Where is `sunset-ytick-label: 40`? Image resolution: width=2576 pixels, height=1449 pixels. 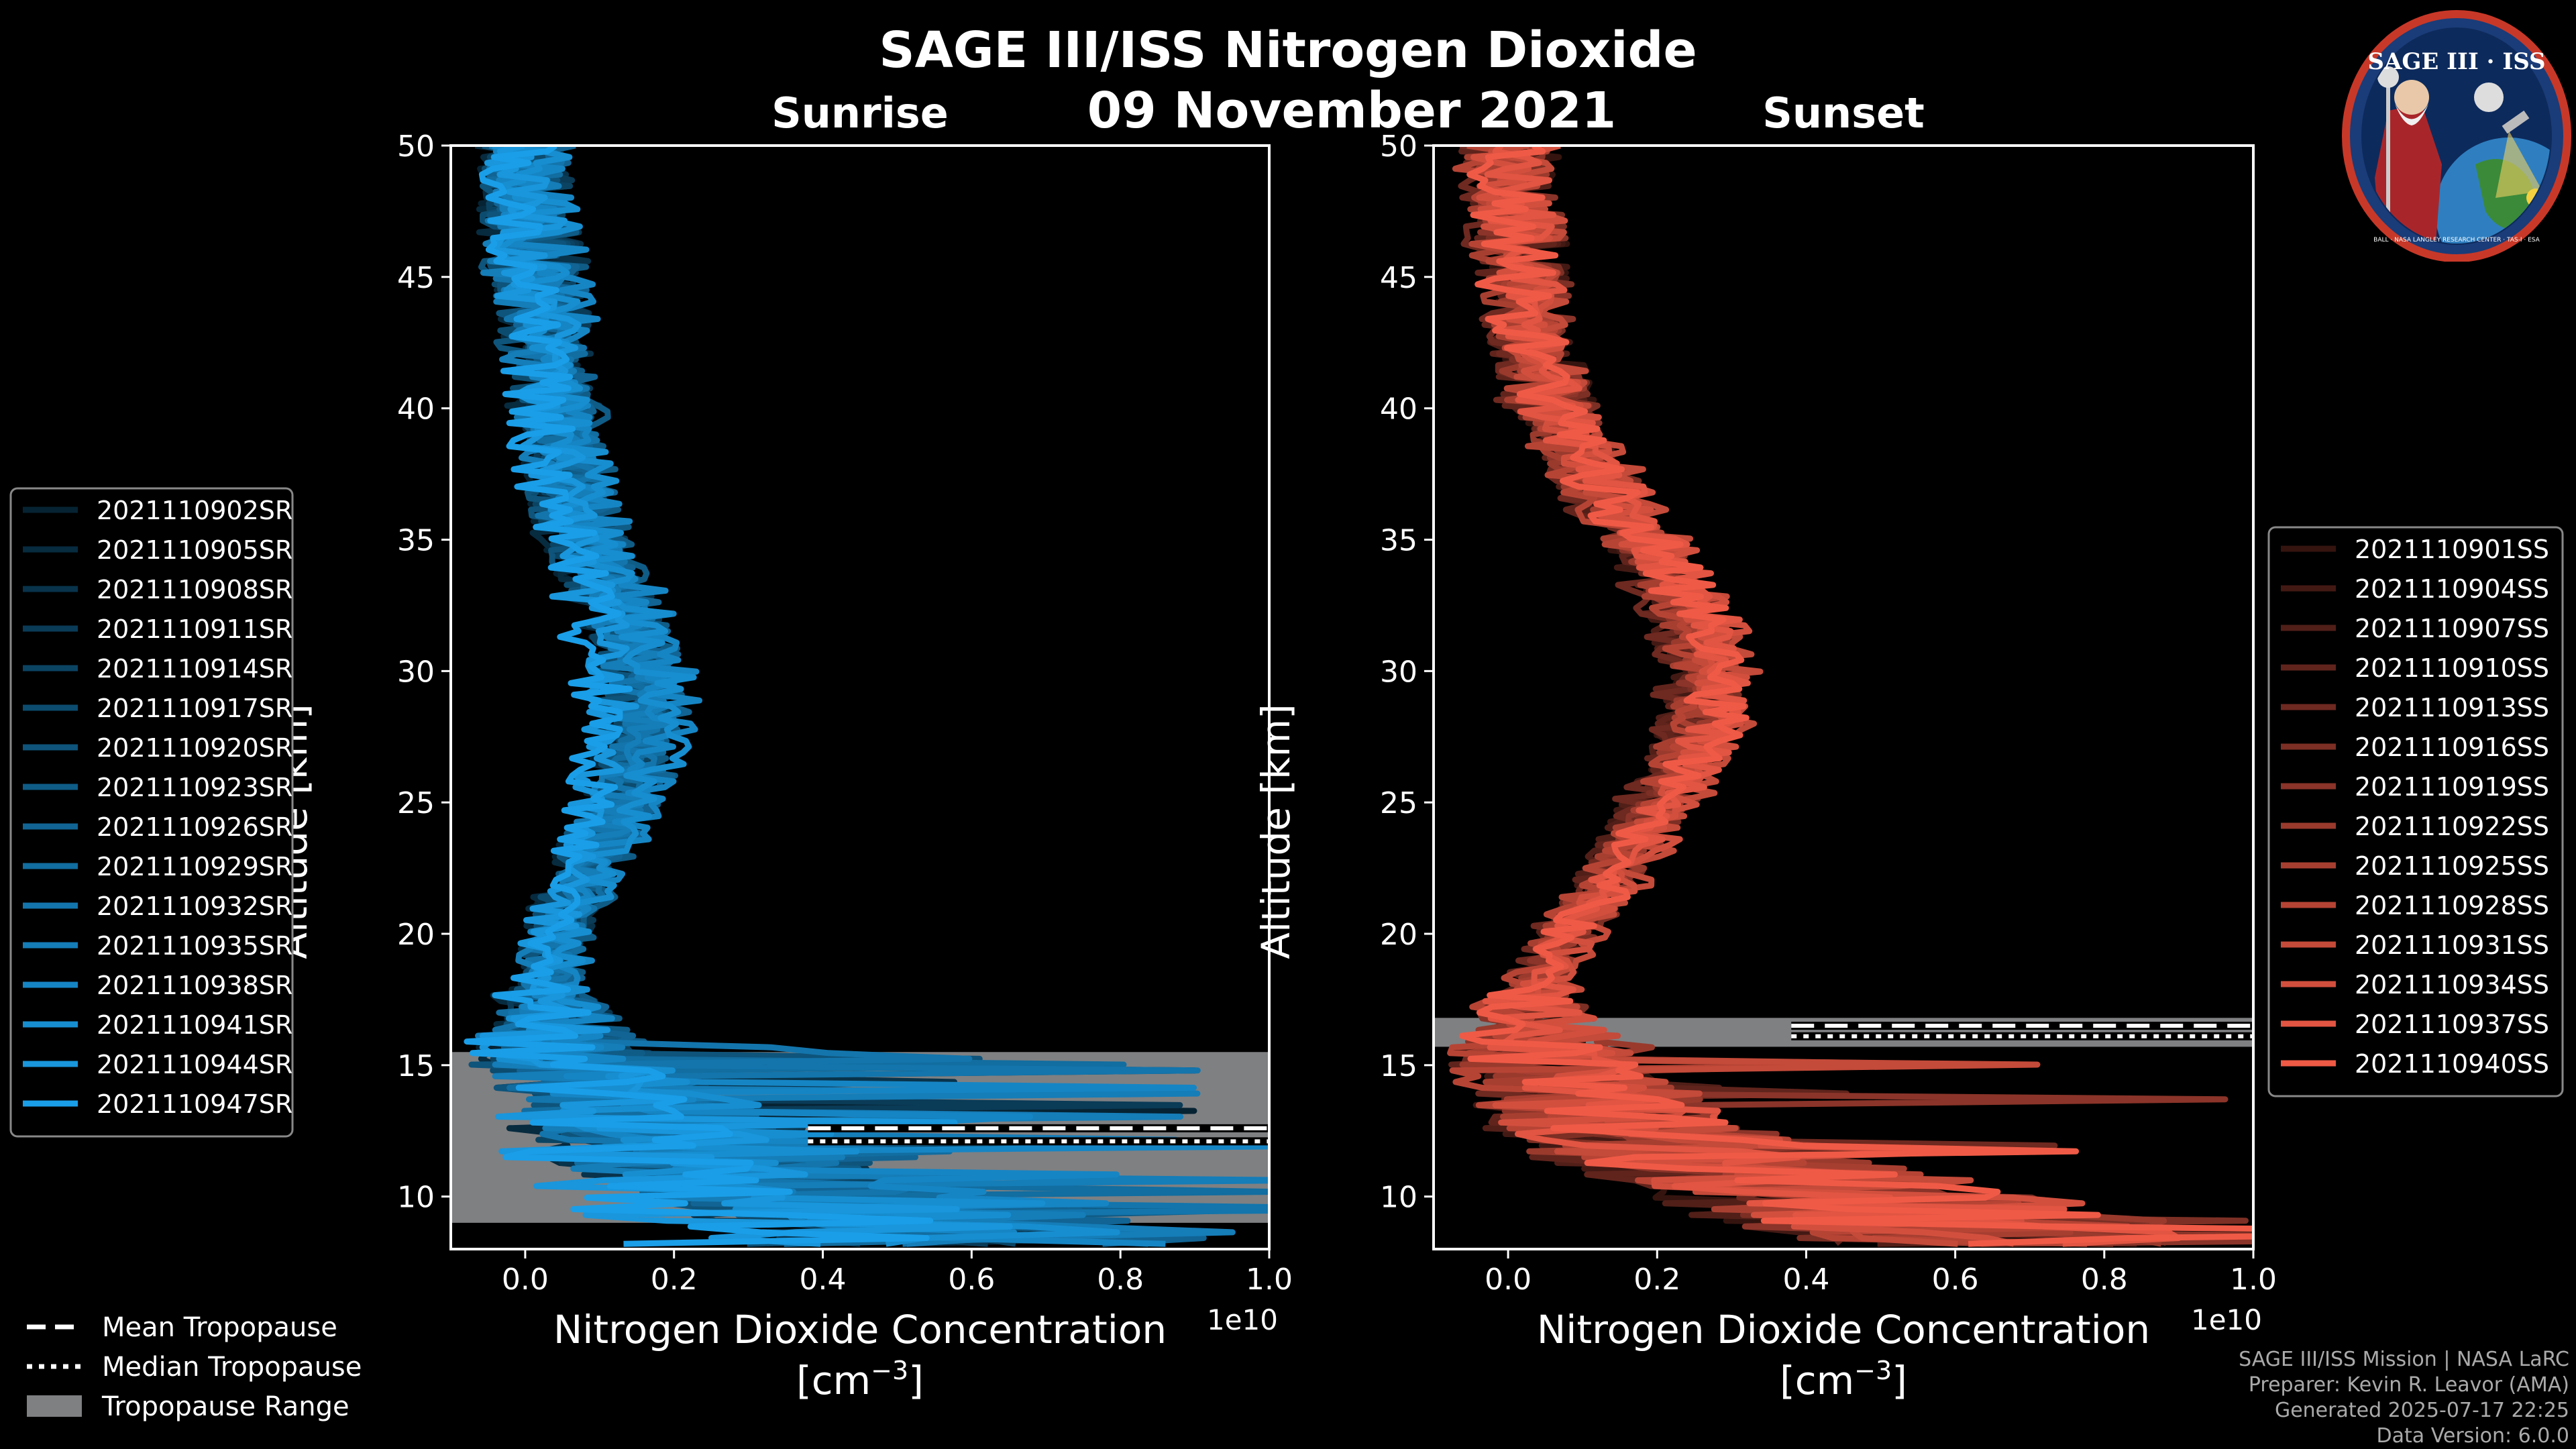 sunset-ytick-label: 40 is located at coordinates (1398, 409).